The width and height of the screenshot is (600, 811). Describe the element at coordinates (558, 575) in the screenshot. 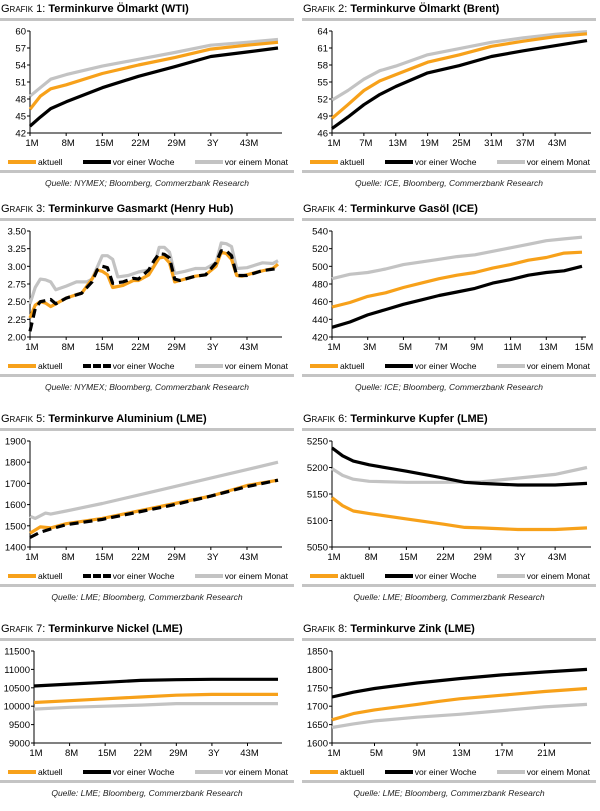

I see `legend-label: vor einem Monat` at that location.